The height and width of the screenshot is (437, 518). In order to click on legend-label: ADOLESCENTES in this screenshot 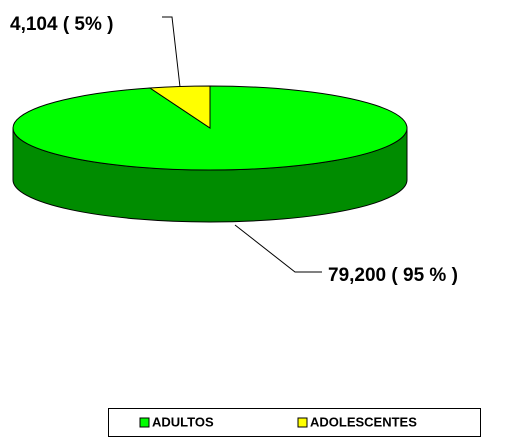, I will do `click(363, 421)`.